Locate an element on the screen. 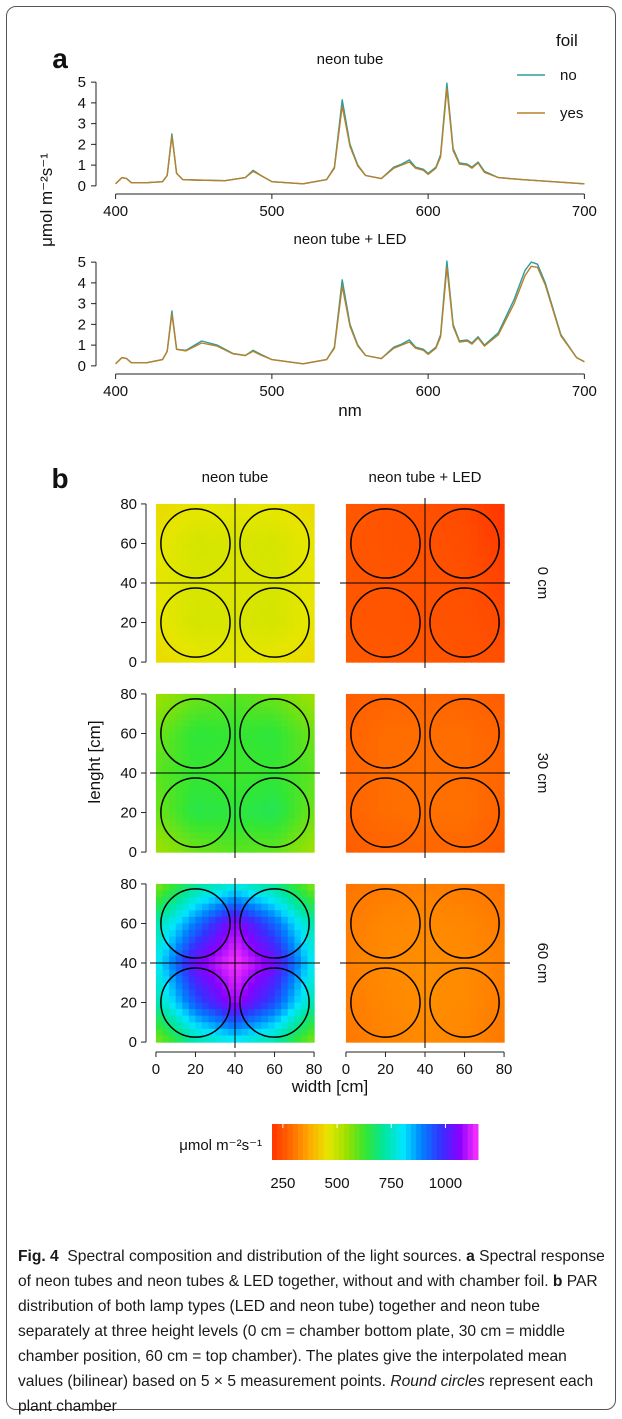 The width and height of the screenshot is (622, 1419). colorbar-cell is located at coordinates (419, 1142).